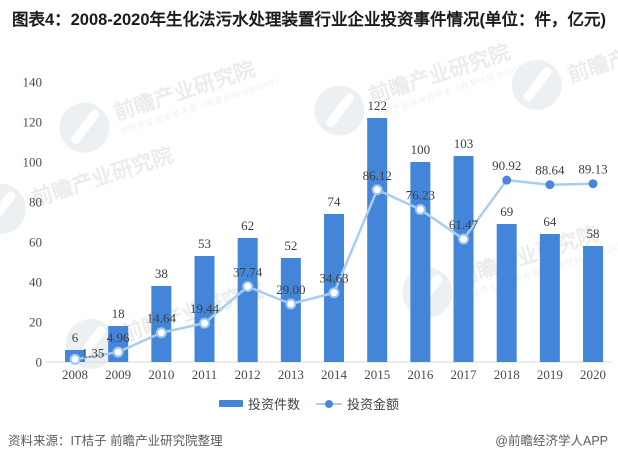 This screenshot has width=618, height=458. Describe the element at coordinates (593, 374) in the screenshot. I see `x-tick-label: 2020` at that location.